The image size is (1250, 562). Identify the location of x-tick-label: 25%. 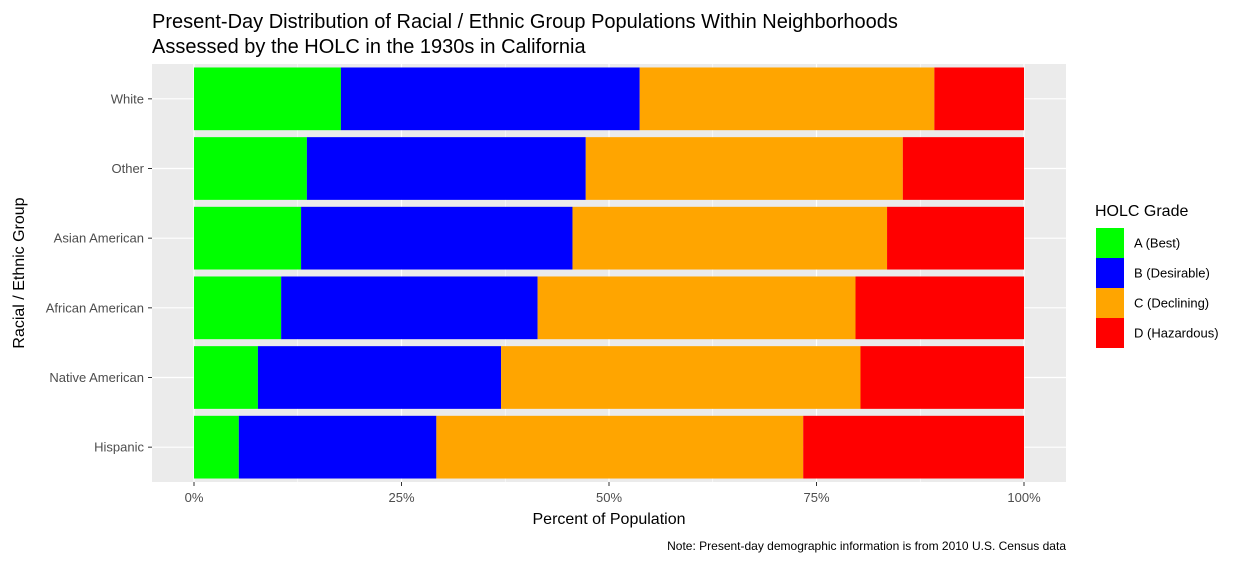
(401, 497).